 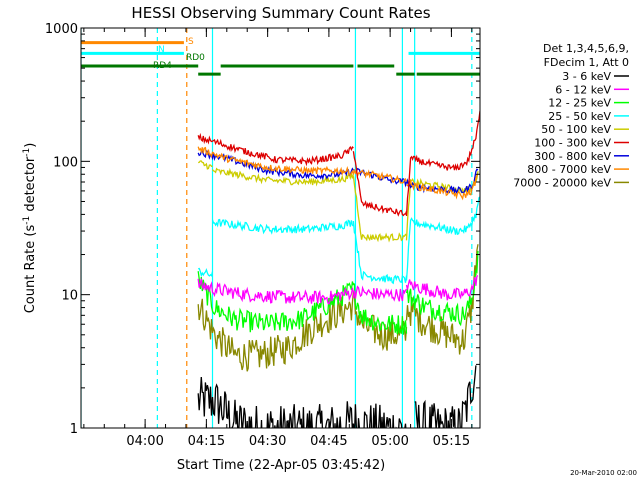 What do you see at coordinates (161, 50) in the screenshot?
I see `flag-label-n: N` at bounding box center [161, 50].